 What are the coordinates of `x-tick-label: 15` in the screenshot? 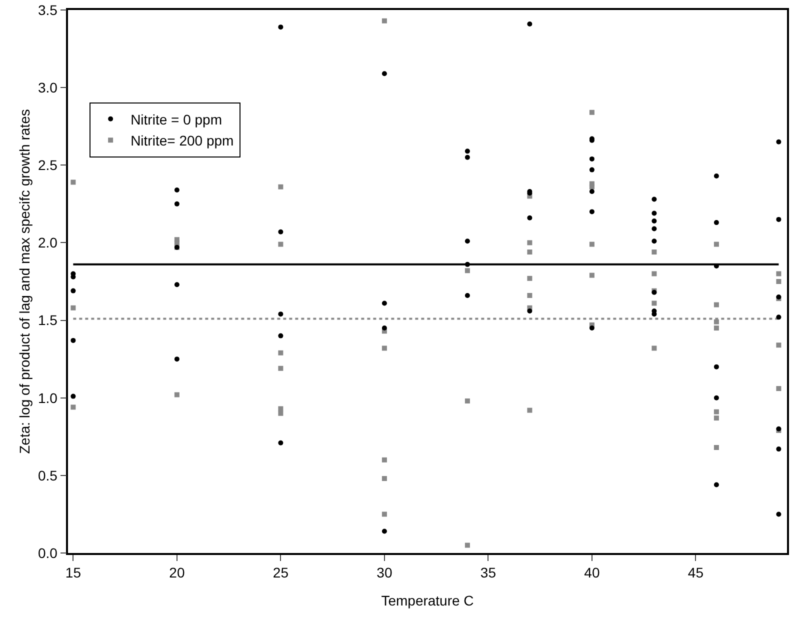 It's located at (73, 572).